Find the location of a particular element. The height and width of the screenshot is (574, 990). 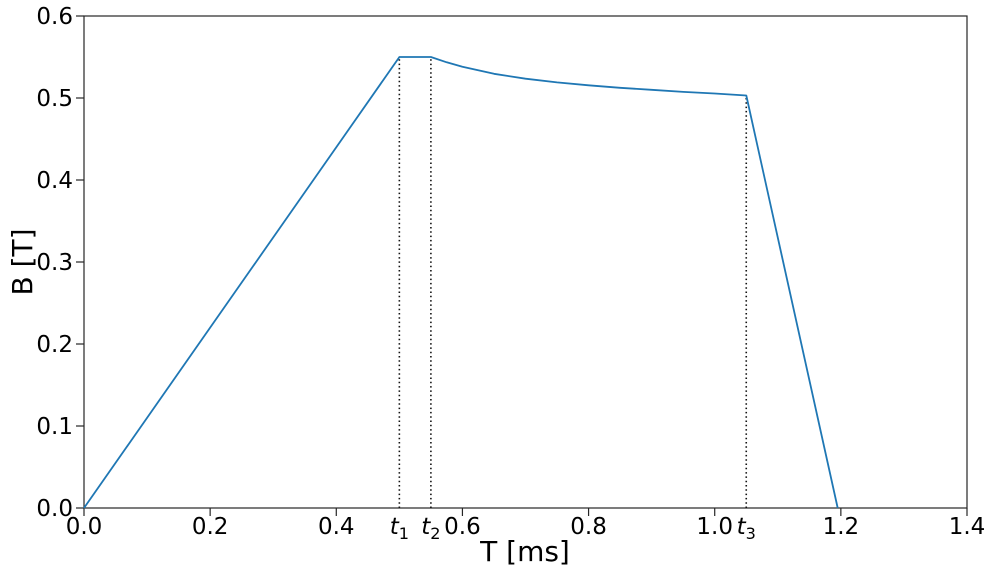

x-tick-label: 0.6 is located at coordinates (462, 527).